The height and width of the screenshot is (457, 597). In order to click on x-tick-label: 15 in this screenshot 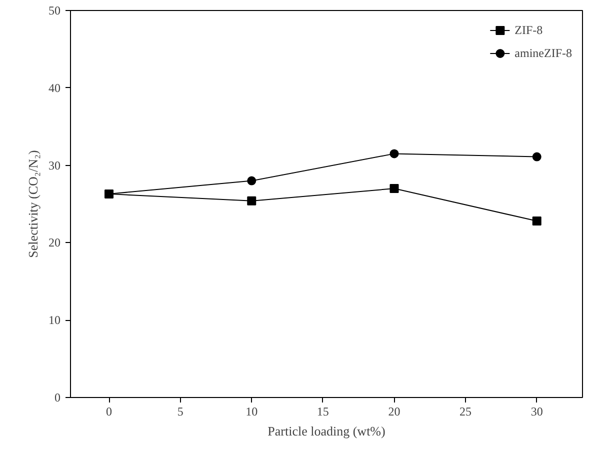, I will do `click(322, 411)`.